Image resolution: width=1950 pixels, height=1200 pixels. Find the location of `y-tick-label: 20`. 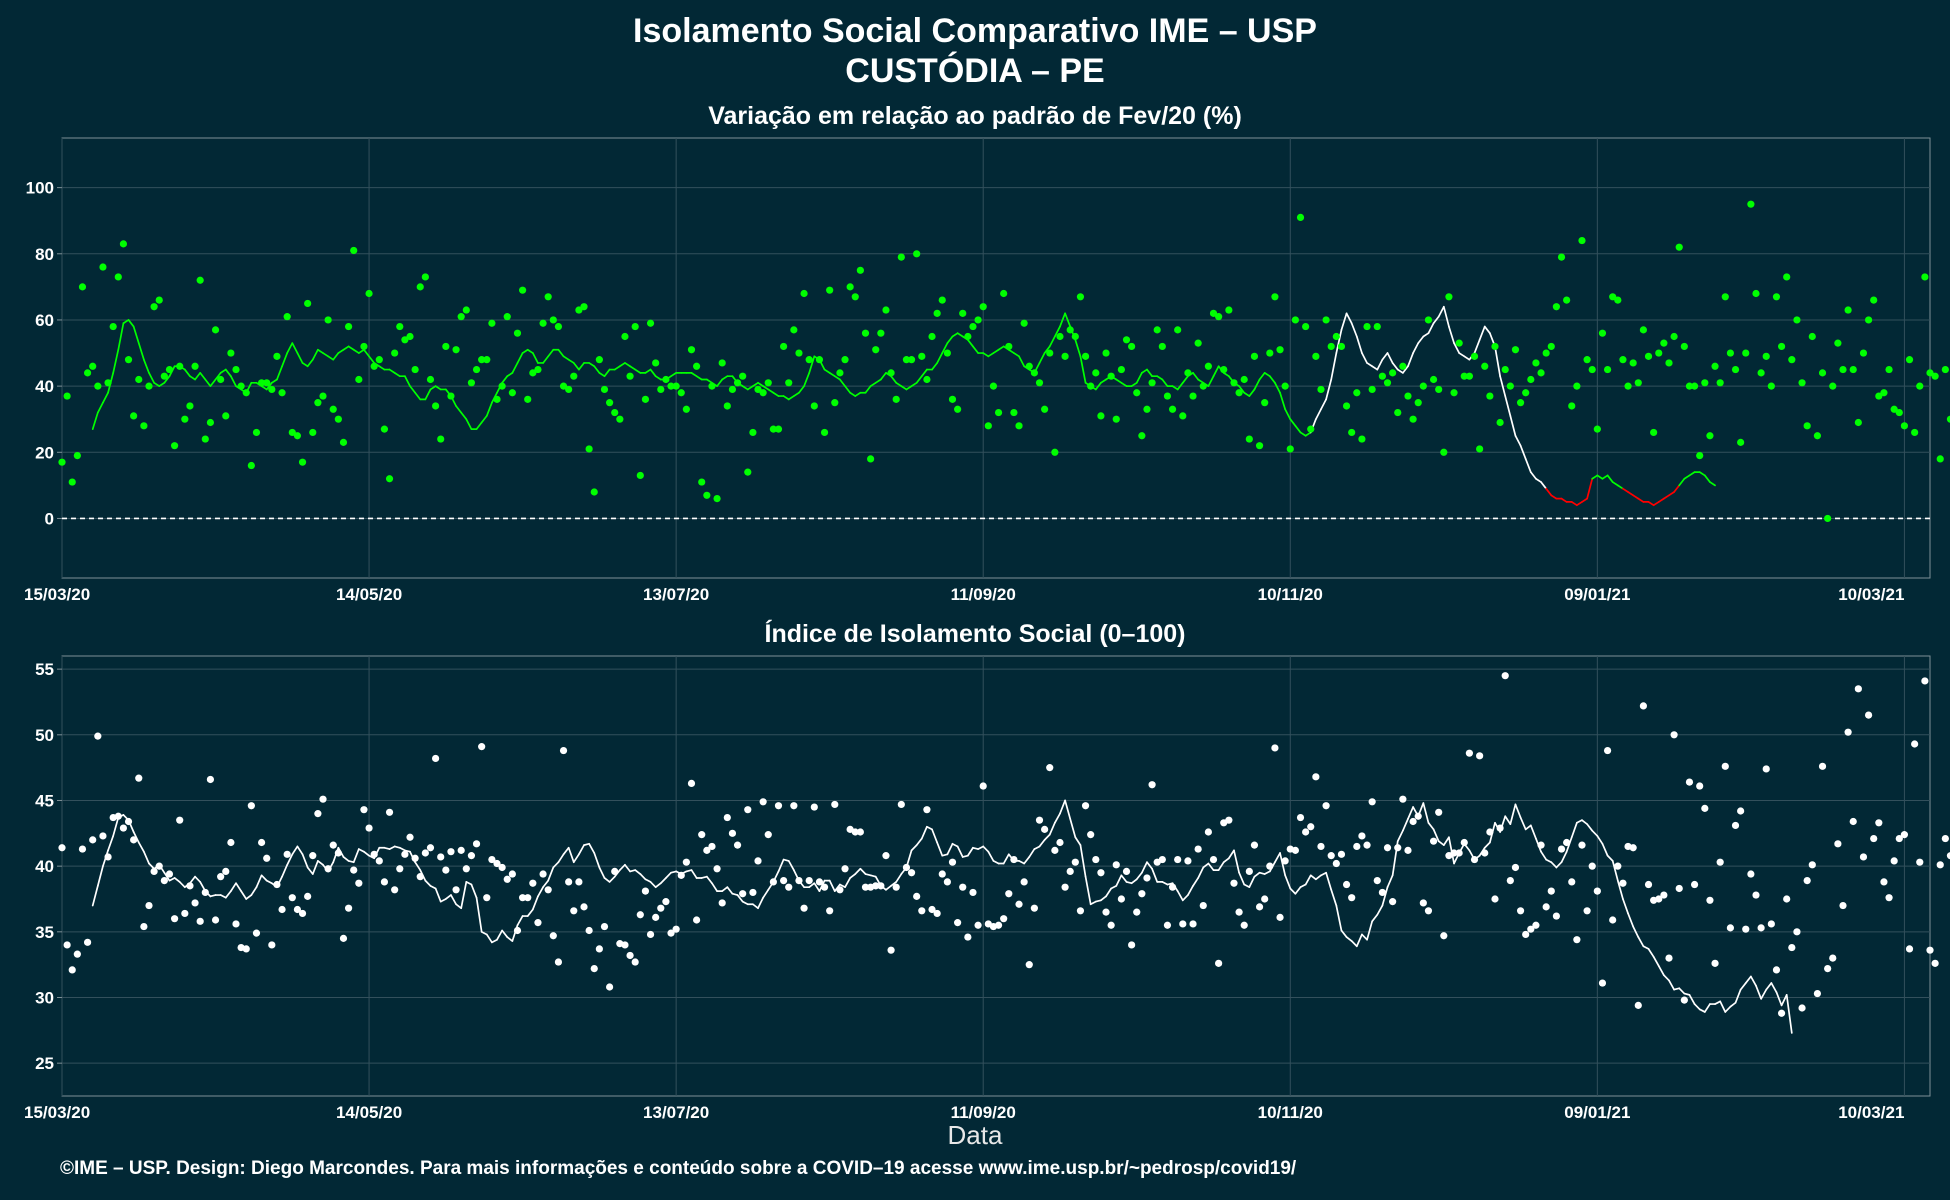

y-tick-label: 20 is located at coordinates (44, 452).